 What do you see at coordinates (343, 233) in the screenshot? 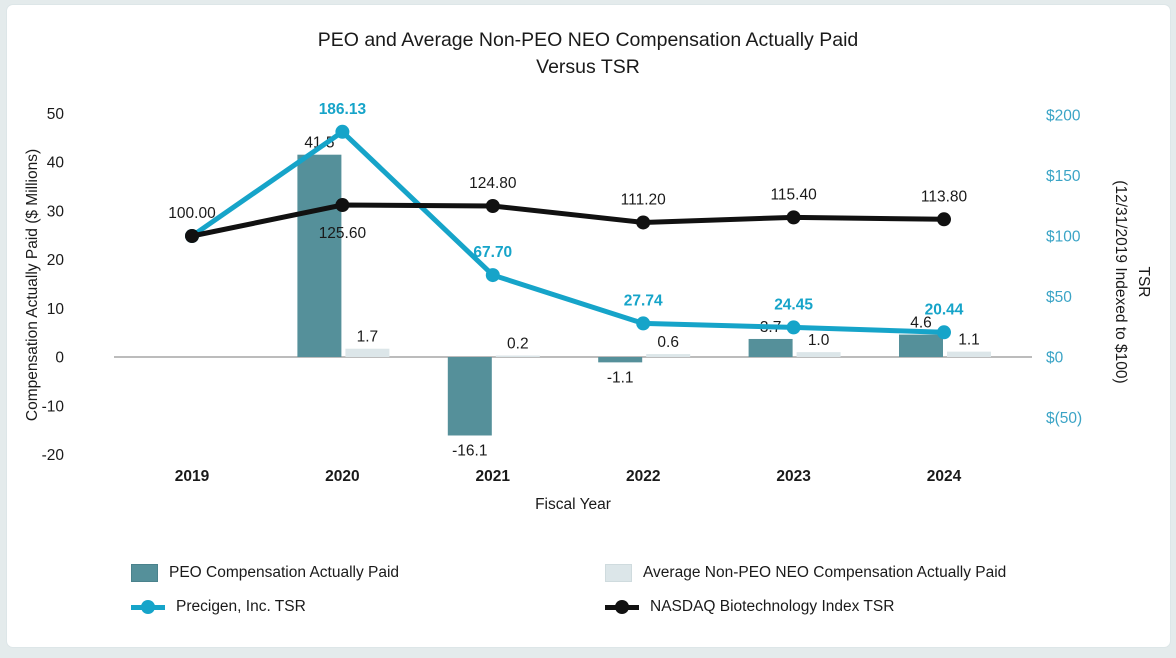
I see `line-label-nasdaq-2020: 125.60` at bounding box center [343, 233].